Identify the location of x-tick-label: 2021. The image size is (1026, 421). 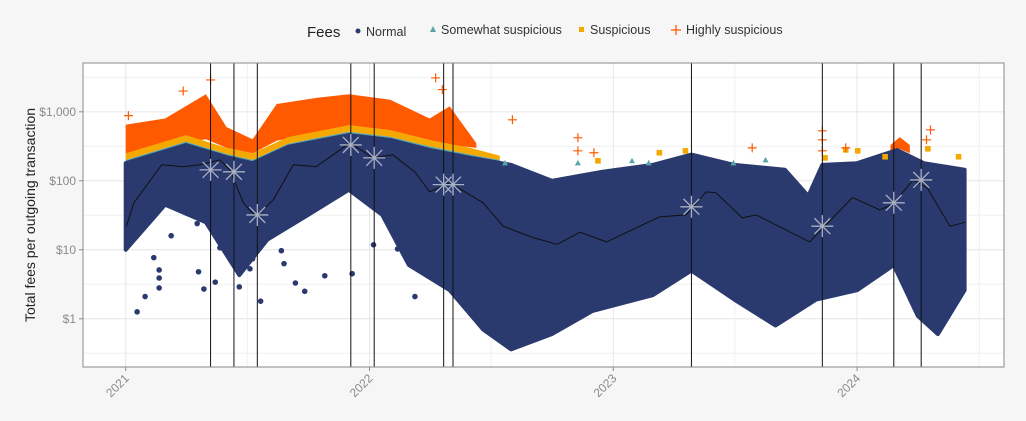
(117, 385).